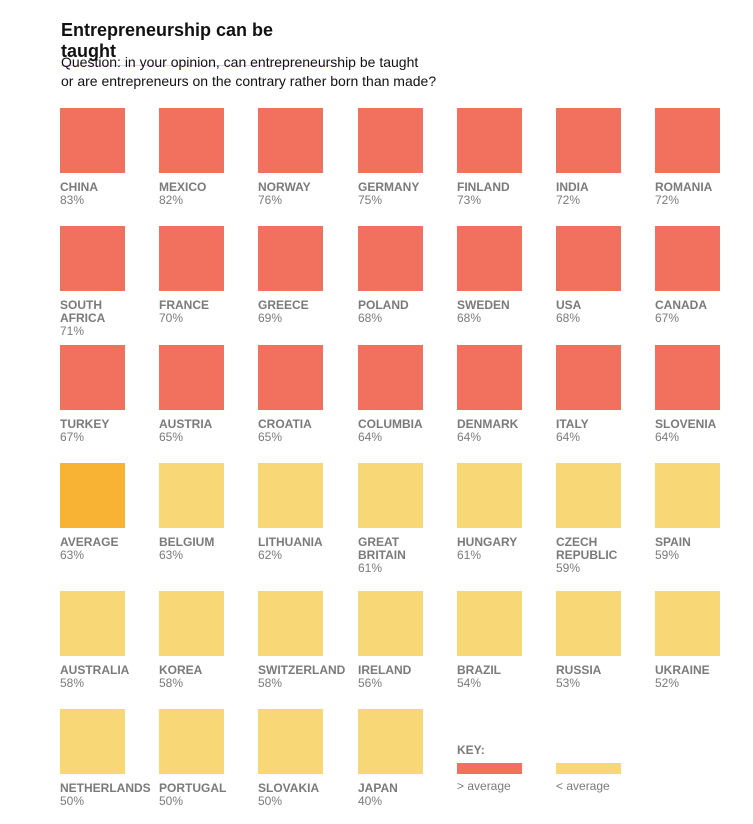 The width and height of the screenshot is (753, 824). What do you see at coordinates (171, 318) in the screenshot?
I see `country-percent: 70%` at bounding box center [171, 318].